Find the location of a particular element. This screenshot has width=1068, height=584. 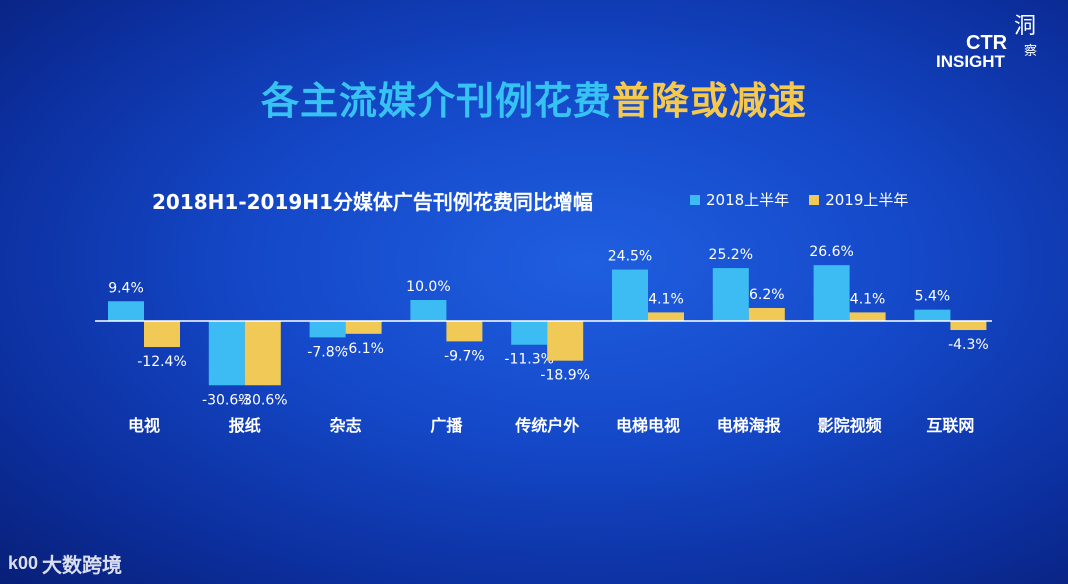

data-label-2018-8: 5.4% is located at coordinates (933, 297).